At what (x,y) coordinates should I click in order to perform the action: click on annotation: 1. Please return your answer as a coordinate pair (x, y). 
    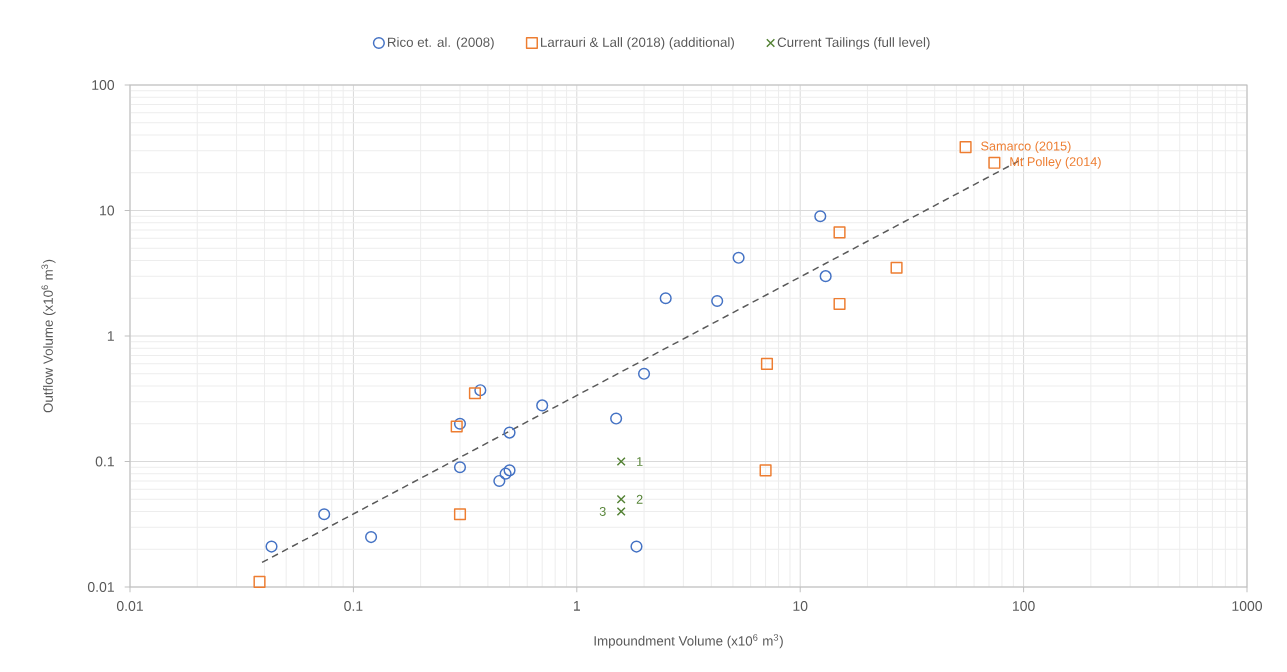
    Looking at the image, I should click on (640, 461).